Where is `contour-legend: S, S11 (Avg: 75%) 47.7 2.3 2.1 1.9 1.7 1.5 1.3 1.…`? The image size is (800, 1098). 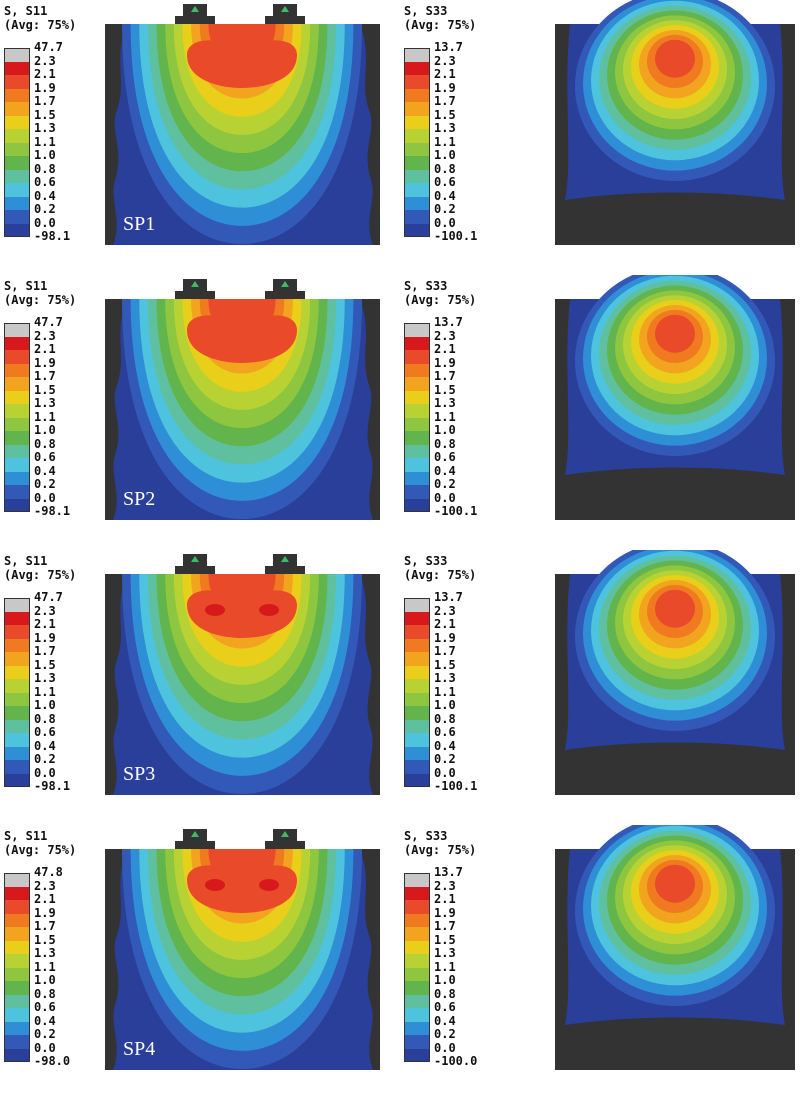 contour-legend: S, S11 (Avg: 75%) 47.7 2.3 2.1 1.9 1.7 1.5 1.3 1.… is located at coordinates (54, 673).